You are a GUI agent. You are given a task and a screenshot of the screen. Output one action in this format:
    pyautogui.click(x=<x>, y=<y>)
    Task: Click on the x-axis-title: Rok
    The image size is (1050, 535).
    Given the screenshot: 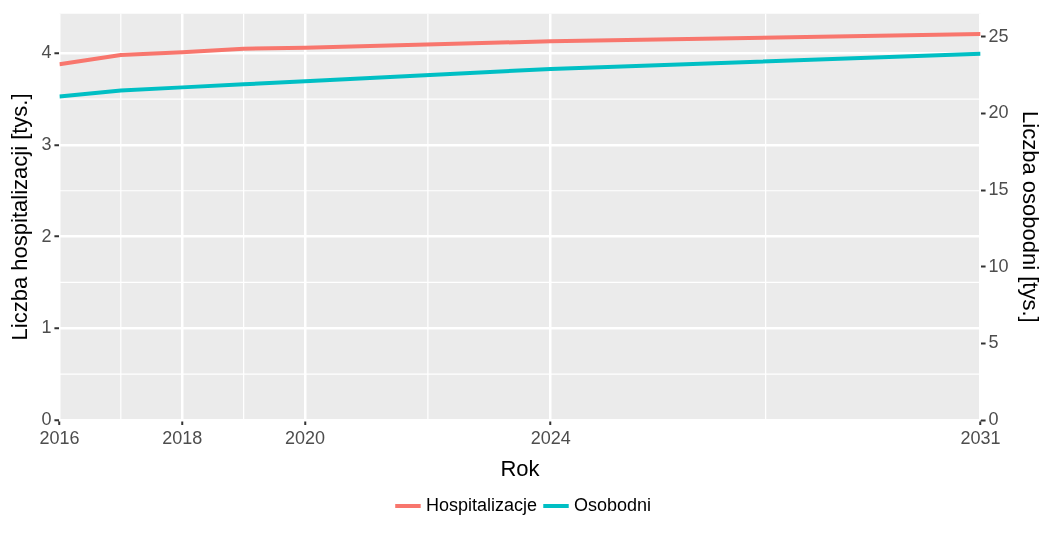 What is the action you would take?
    pyautogui.click(x=520, y=468)
    